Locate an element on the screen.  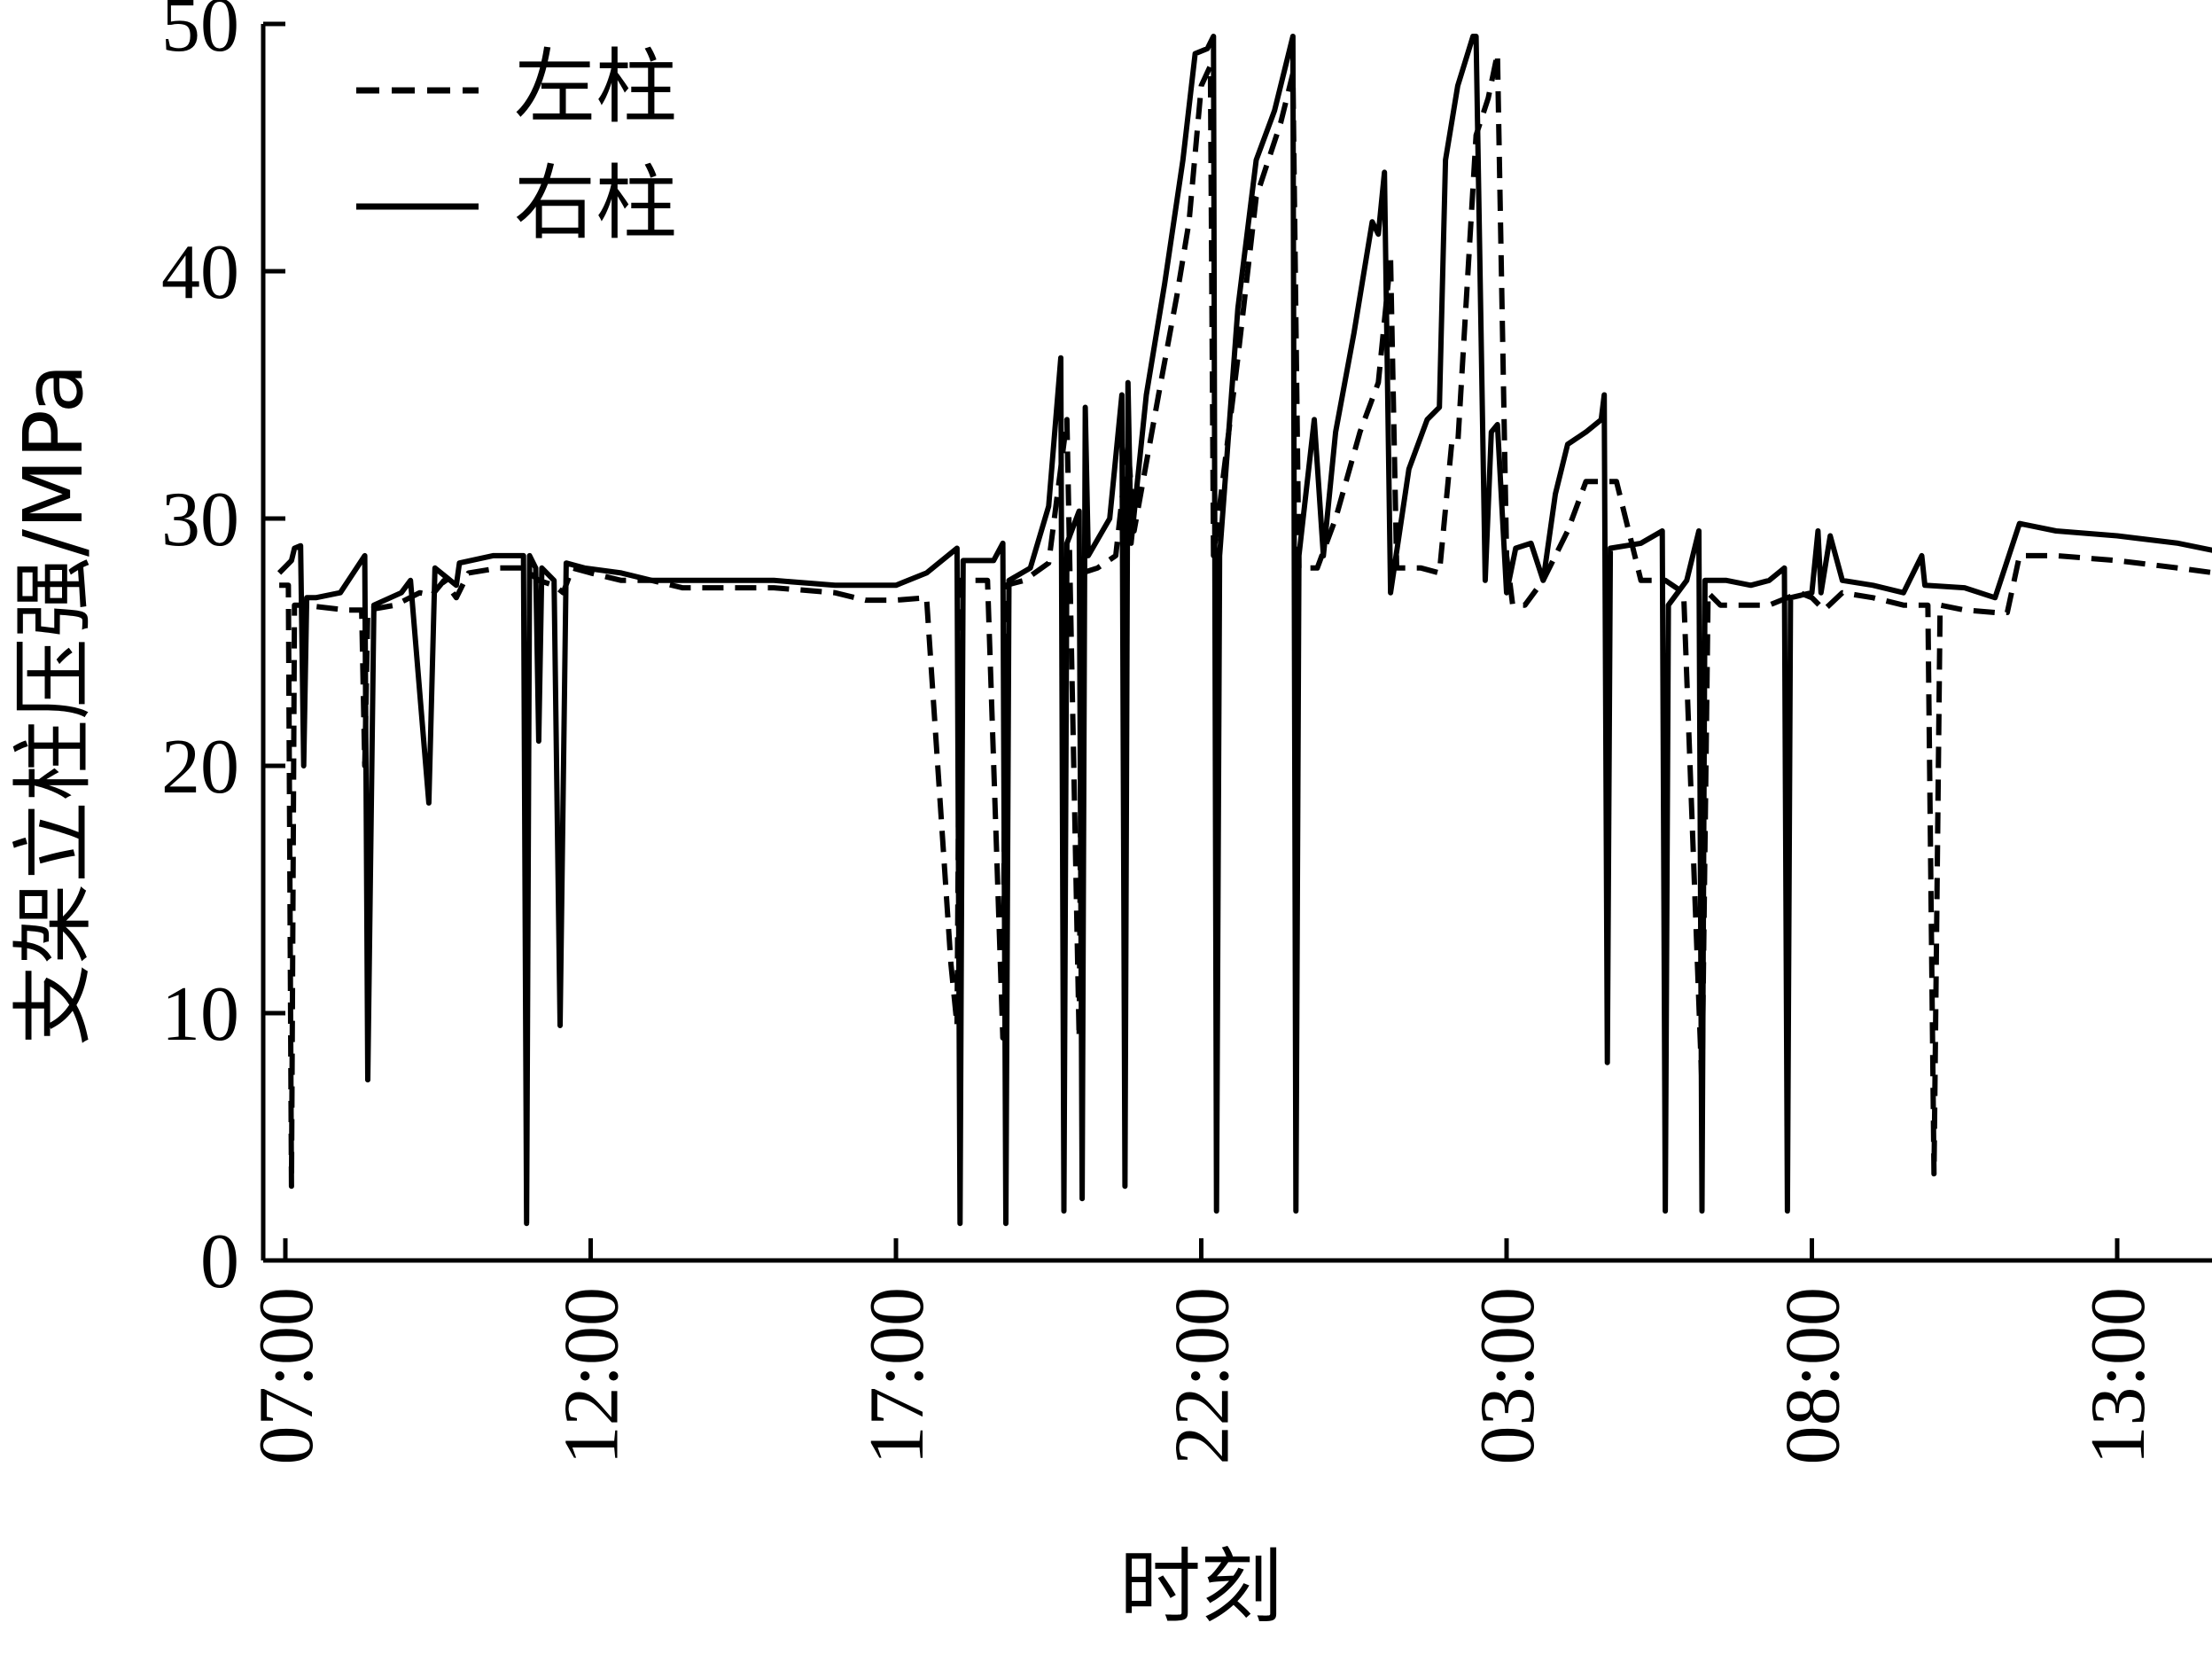
y-tick-label: 0 is located at coordinates (219, 1262).